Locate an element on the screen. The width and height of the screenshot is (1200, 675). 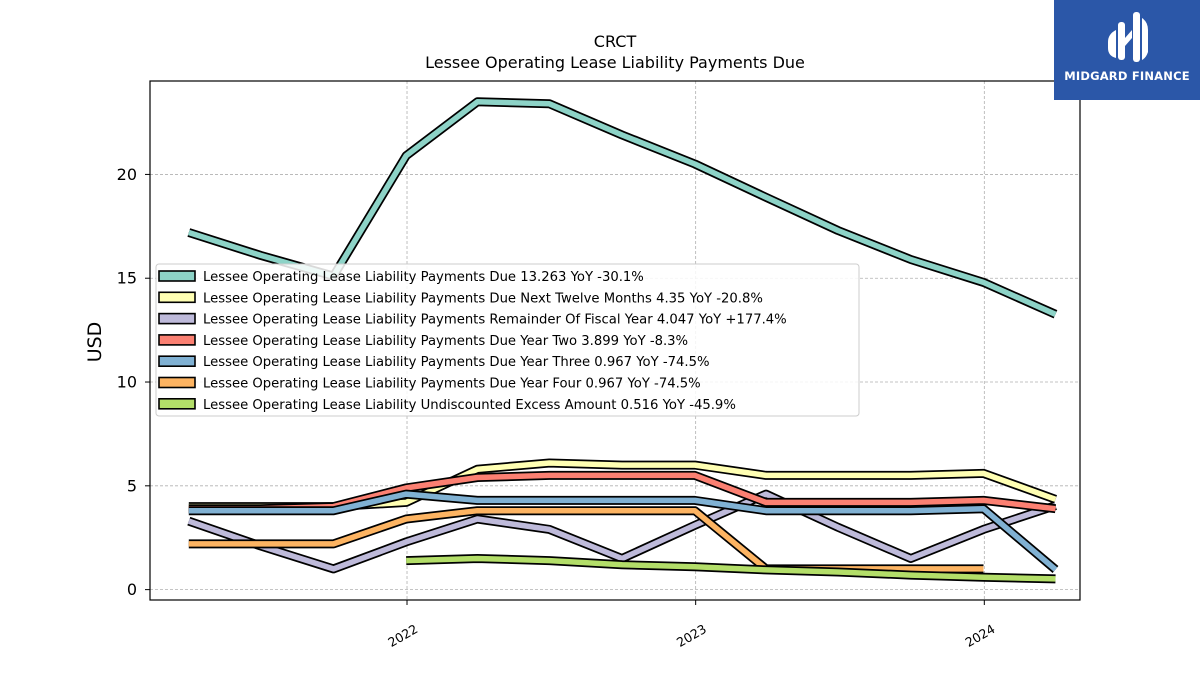
y-tick-label: 15 is located at coordinates (127, 278).